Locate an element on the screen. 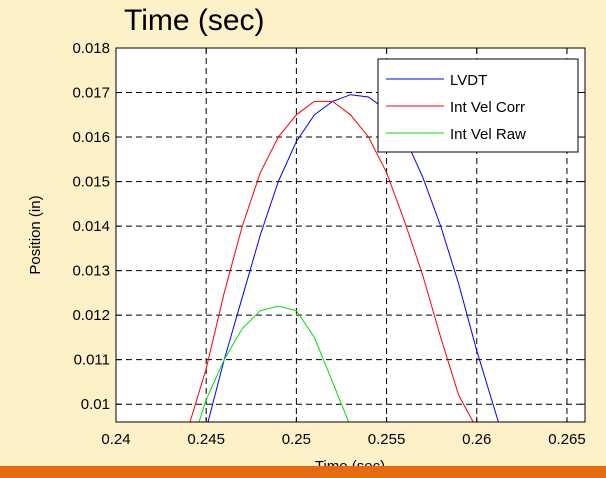  y-axis-label: Position (in) is located at coordinates (35, 234).